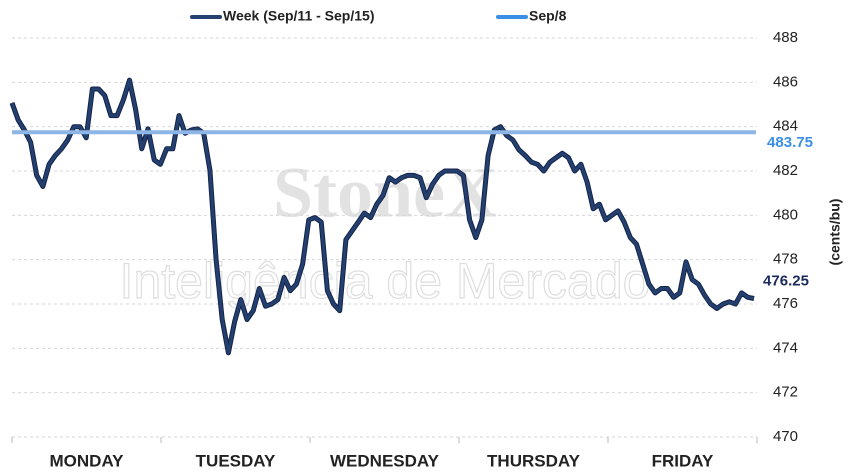 The image size is (865, 474). What do you see at coordinates (785, 436) in the screenshot?
I see `y-tick-label: 470` at bounding box center [785, 436].